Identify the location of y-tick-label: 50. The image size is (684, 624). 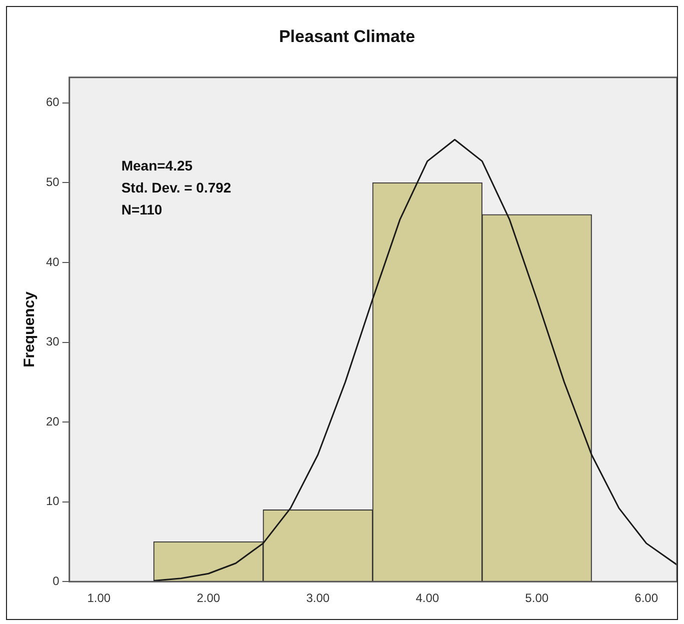
(53, 182).